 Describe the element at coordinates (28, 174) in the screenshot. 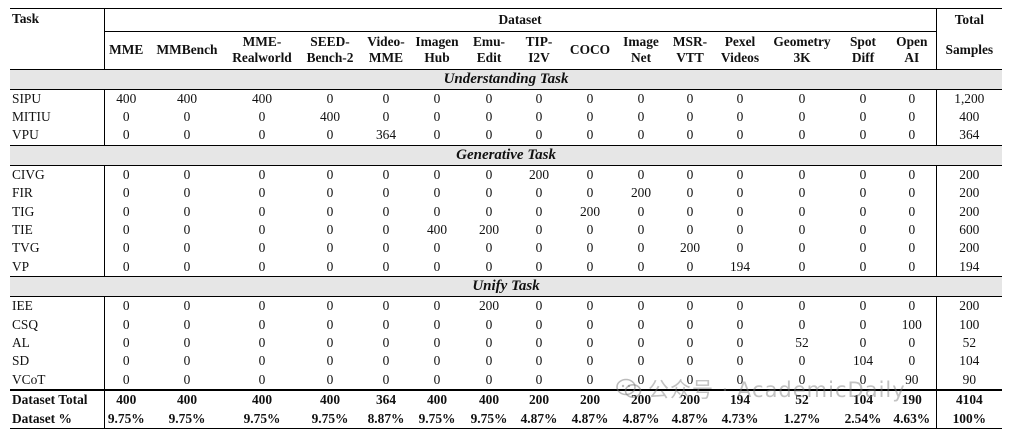

I see `task-name-cell: CIVG` at that location.